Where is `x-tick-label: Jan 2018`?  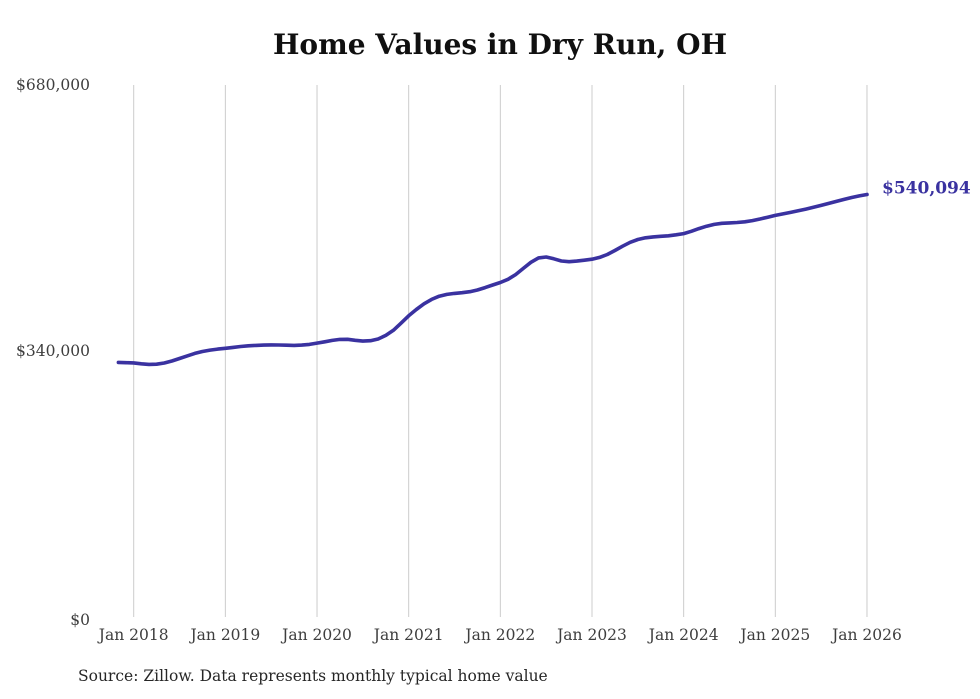
x-tick-label: Jan 2018 is located at coordinates (133, 635).